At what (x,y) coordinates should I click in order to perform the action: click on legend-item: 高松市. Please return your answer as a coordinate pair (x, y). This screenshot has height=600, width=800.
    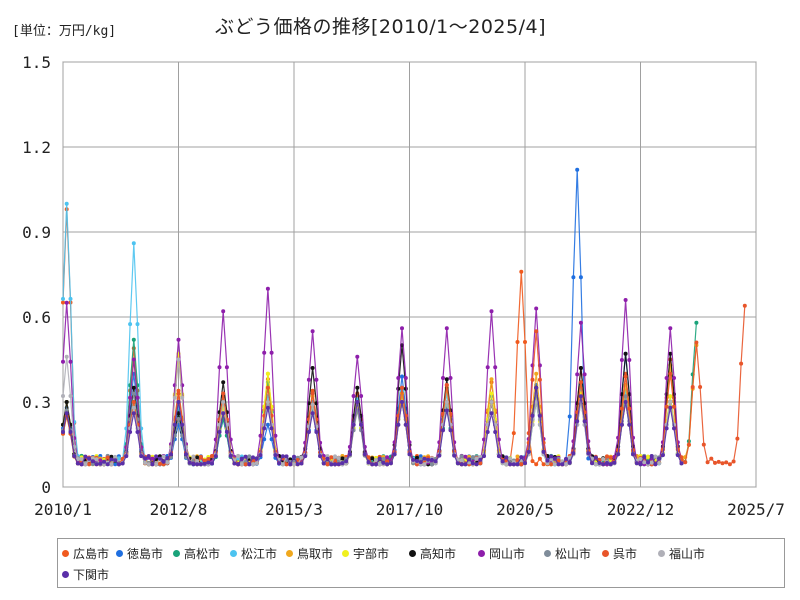
    Looking at the image, I should click on (196, 553).